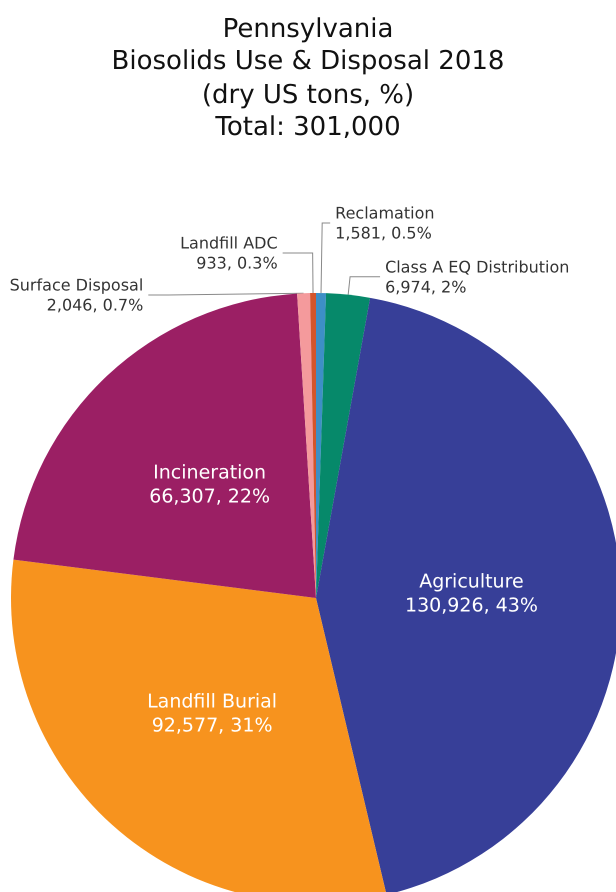 The width and height of the screenshot is (616, 892). I want to click on data-label: 933, 0.3%, so click(237, 263).